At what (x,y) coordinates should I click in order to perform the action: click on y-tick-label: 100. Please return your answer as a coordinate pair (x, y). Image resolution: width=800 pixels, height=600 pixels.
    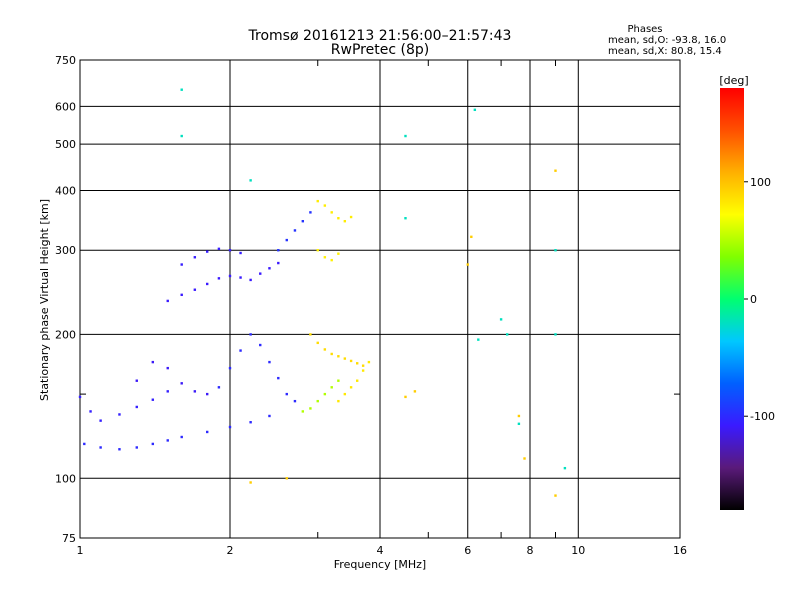
    Looking at the image, I should click on (65, 478).